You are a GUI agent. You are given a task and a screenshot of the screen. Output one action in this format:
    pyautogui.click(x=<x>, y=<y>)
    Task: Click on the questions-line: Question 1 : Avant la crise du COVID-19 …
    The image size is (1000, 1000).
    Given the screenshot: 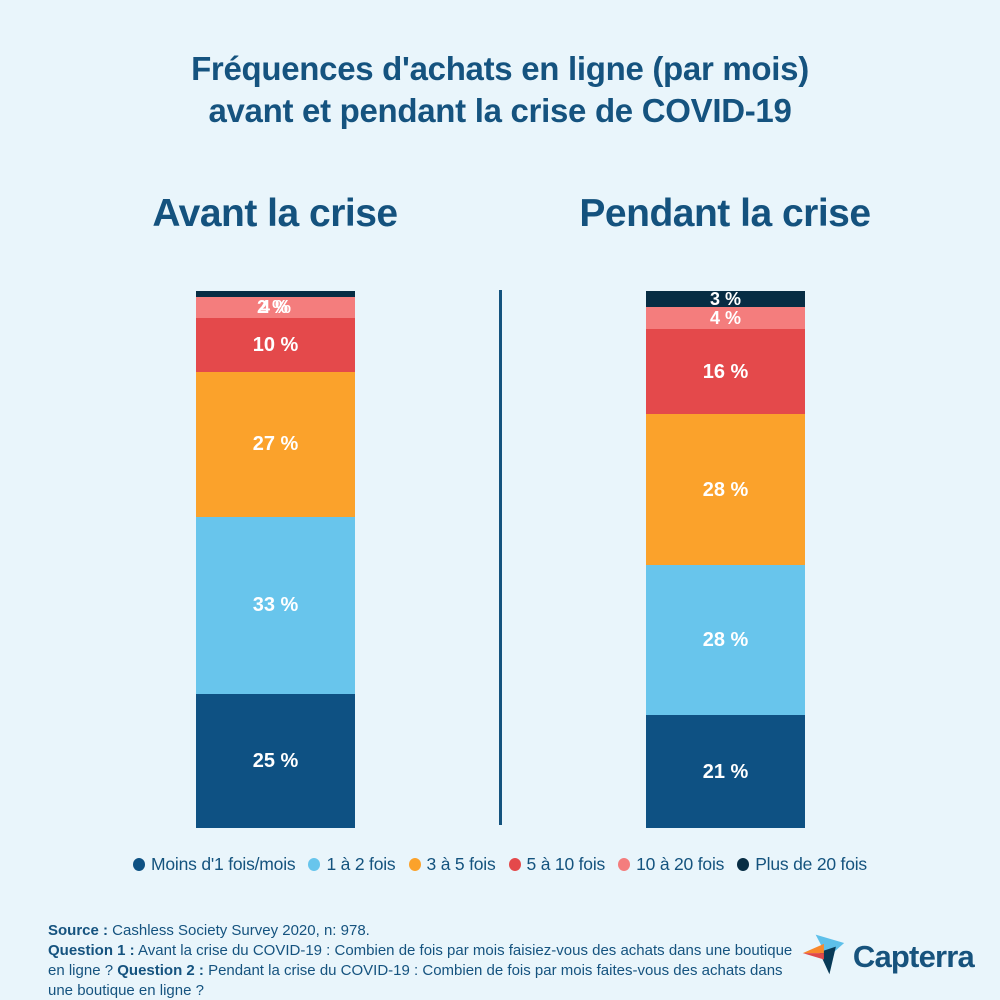 What is the action you would take?
    pyautogui.click(x=428, y=970)
    